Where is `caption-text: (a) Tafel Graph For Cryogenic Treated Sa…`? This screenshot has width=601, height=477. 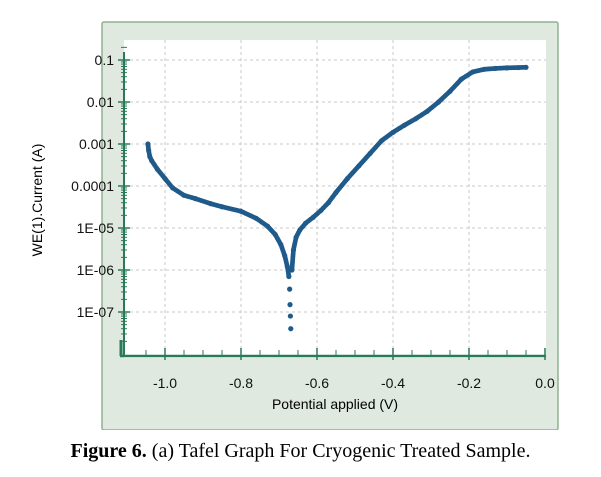
caption-text: (a) Tafel Graph For Cryogenic Treated Sa… is located at coordinates (341, 451).